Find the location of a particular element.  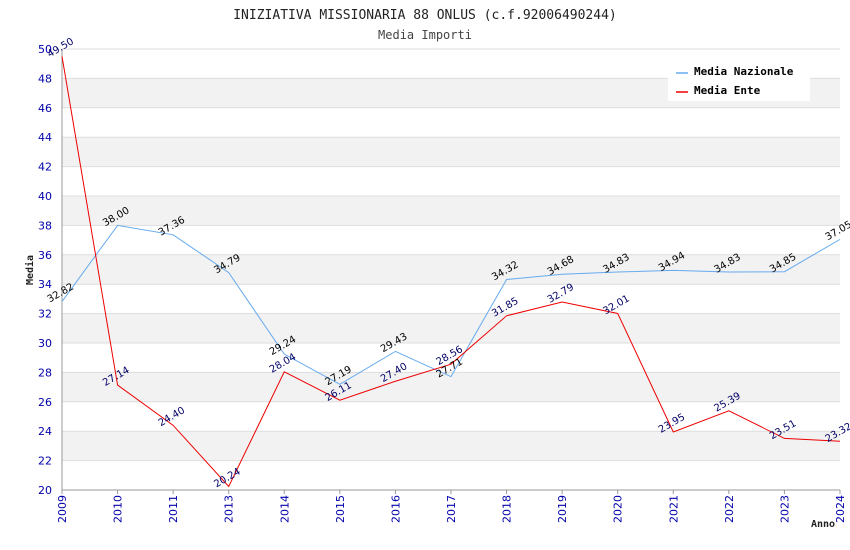

x-tick-label: 2024 is located at coordinates (840, 509).